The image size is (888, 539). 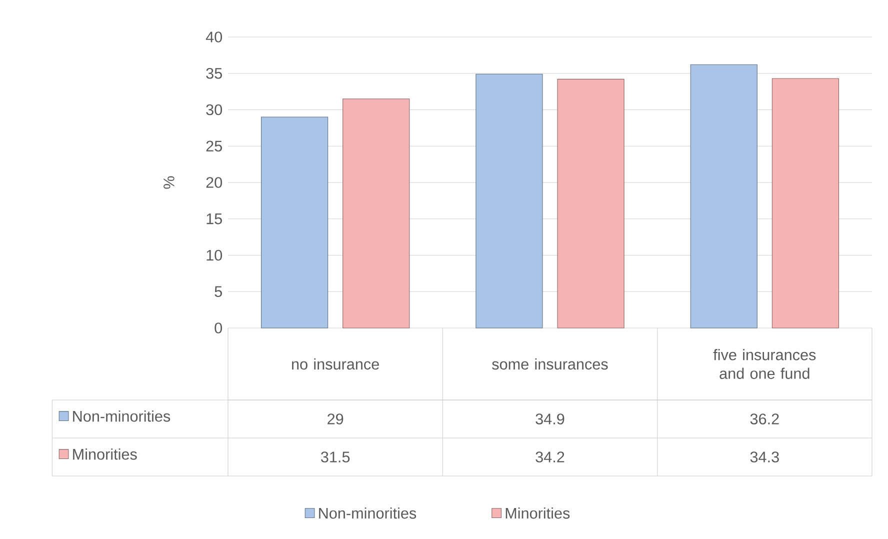 I want to click on x-tick-label: no insurance, so click(x=335, y=364).